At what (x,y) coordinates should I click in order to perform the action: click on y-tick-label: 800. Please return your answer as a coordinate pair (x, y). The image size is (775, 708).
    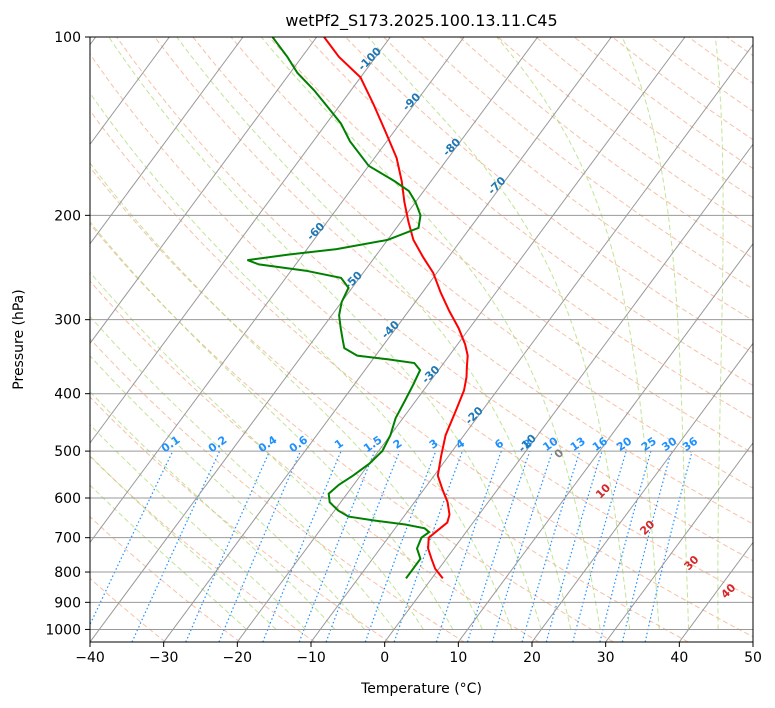
    Looking at the image, I should click on (67, 573).